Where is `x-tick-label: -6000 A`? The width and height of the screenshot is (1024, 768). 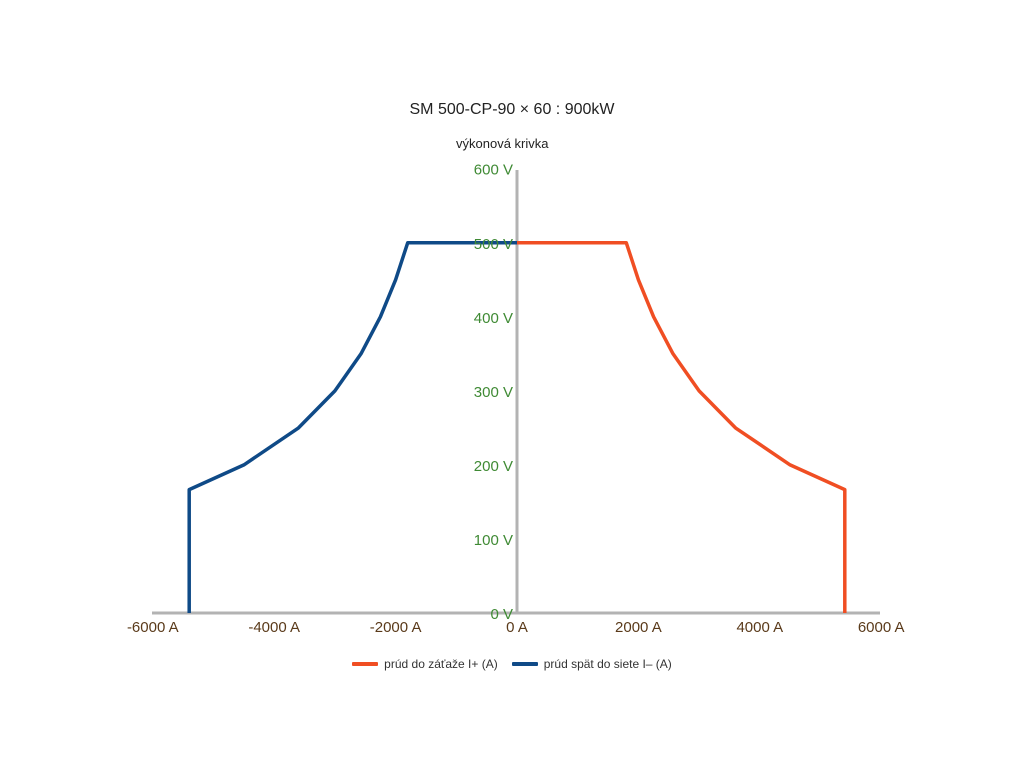 x-tick-label: -6000 A is located at coordinates (153, 627).